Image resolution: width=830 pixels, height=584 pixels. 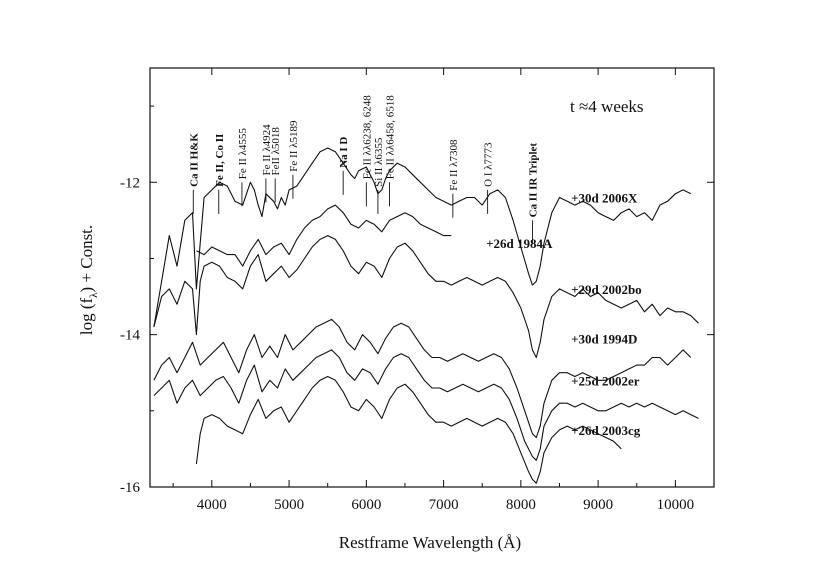 What do you see at coordinates (519, 243) in the screenshot?
I see `series-label-26d-1984a: +26d 1984A` at bounding box center [519, 243].